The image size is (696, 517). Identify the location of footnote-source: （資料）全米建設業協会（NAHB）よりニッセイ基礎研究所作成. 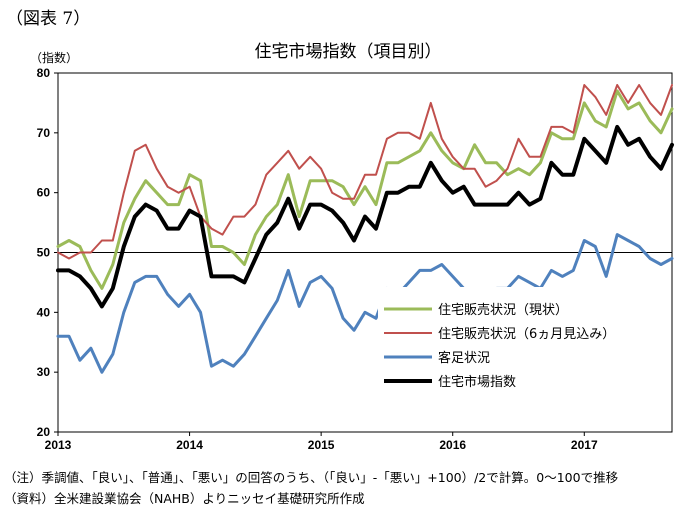
(184, 498).